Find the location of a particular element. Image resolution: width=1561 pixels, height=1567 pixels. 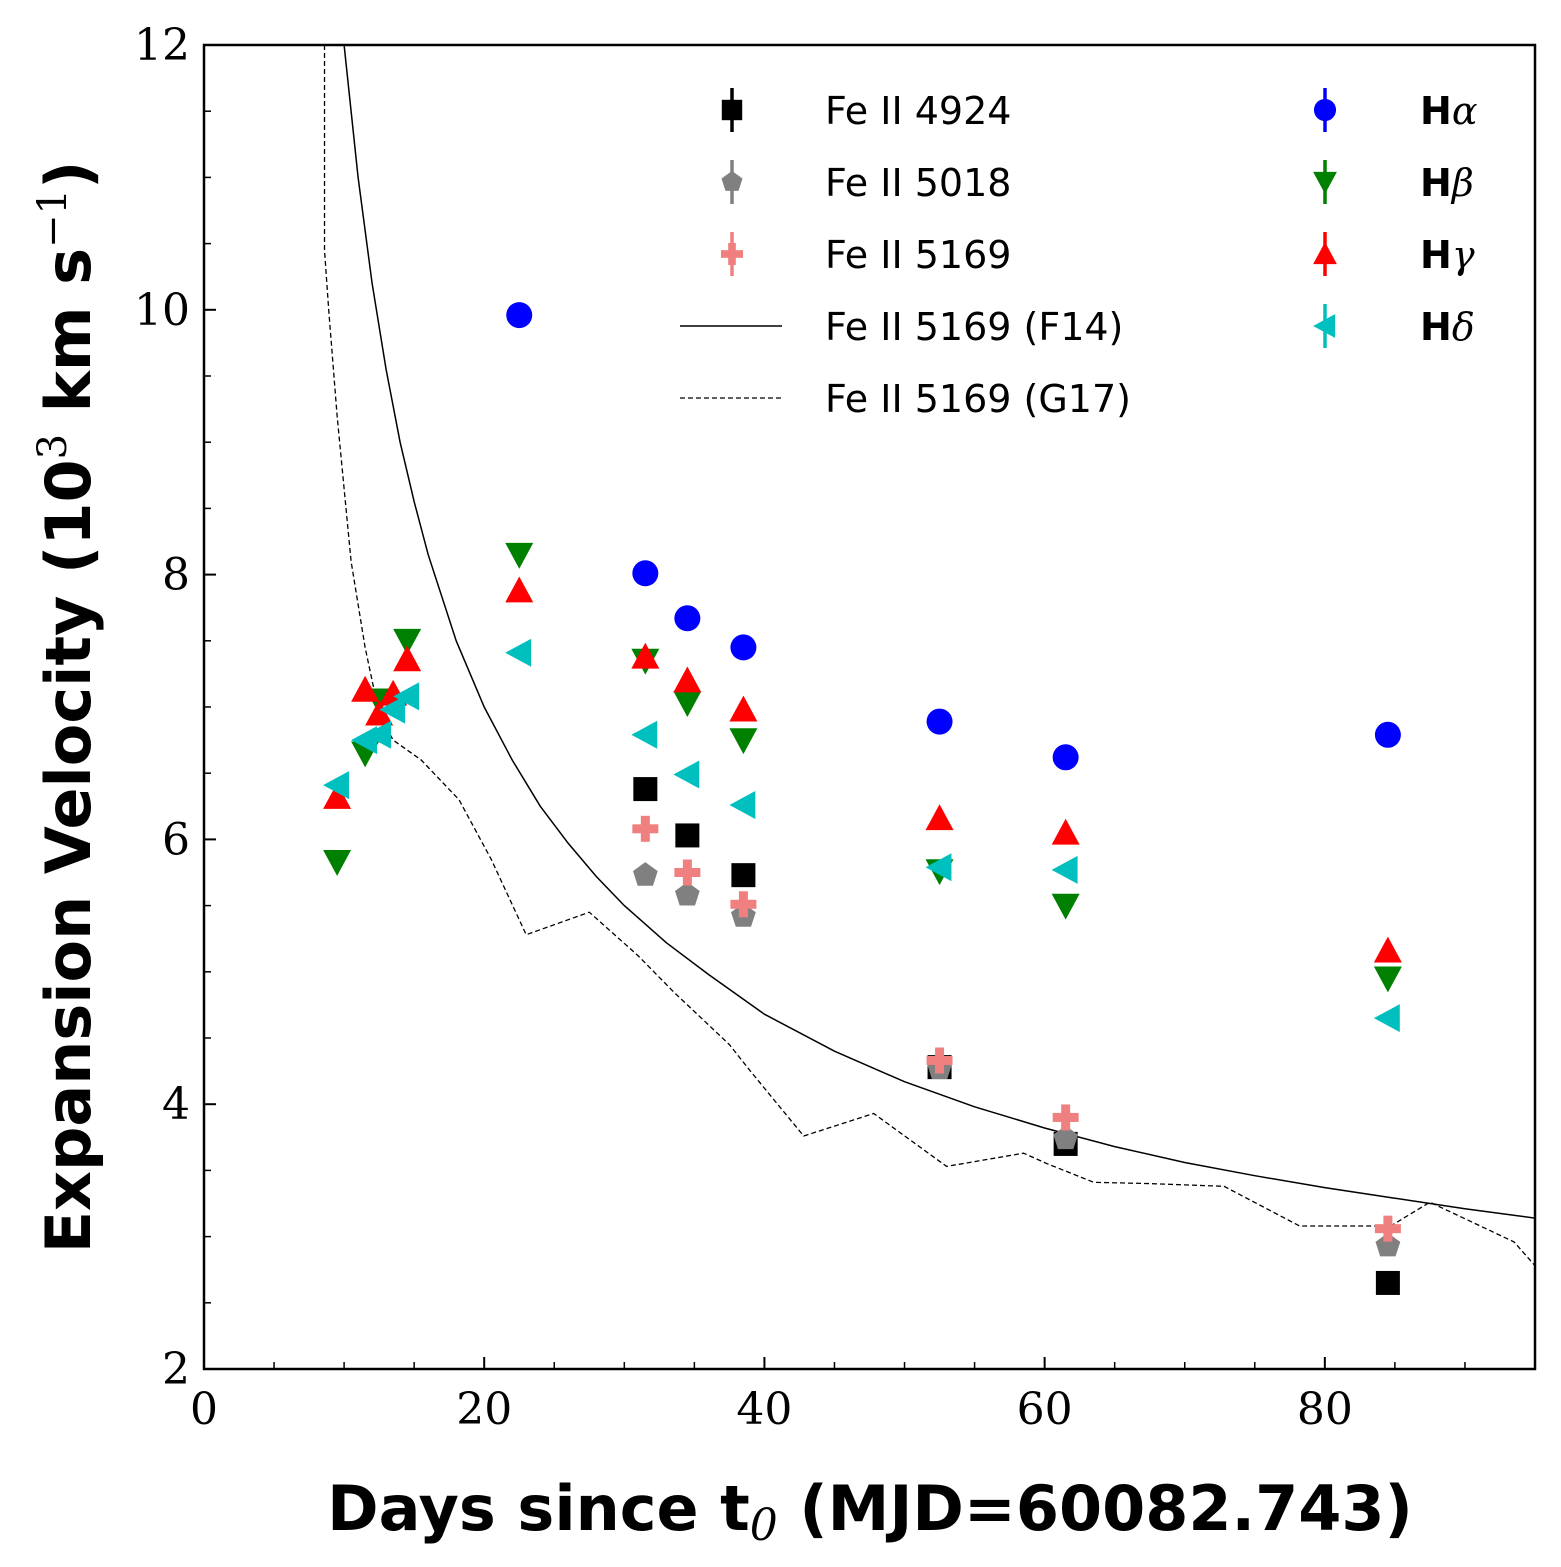

legend-entry: Hγ is located at coordinates (1394, 254).